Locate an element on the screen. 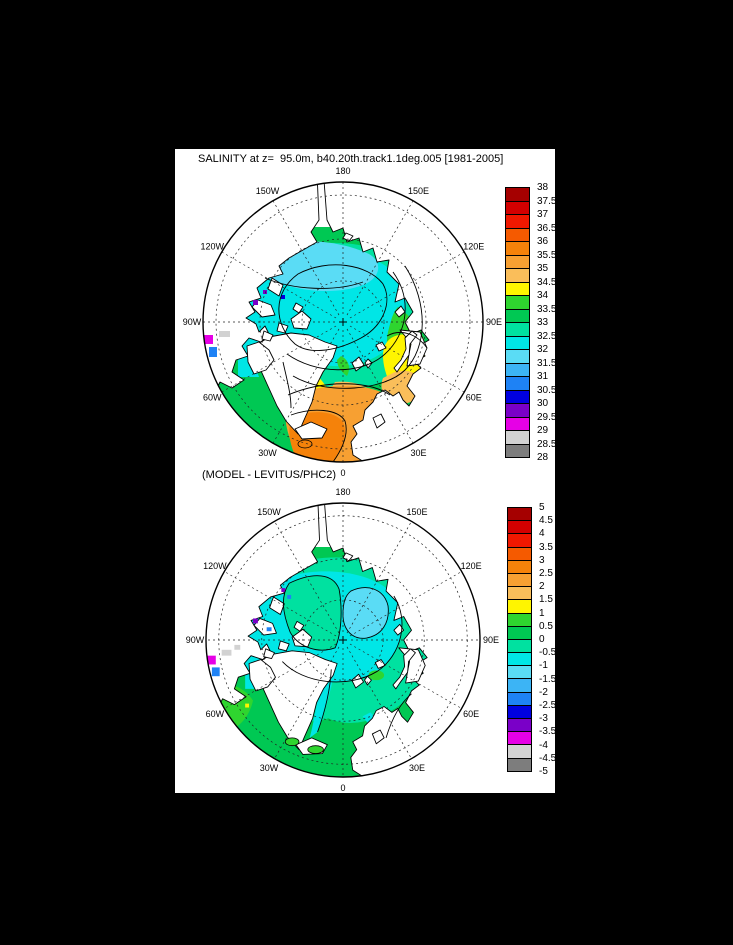  longitude-label: 150E is located at coordinates (416, 512).